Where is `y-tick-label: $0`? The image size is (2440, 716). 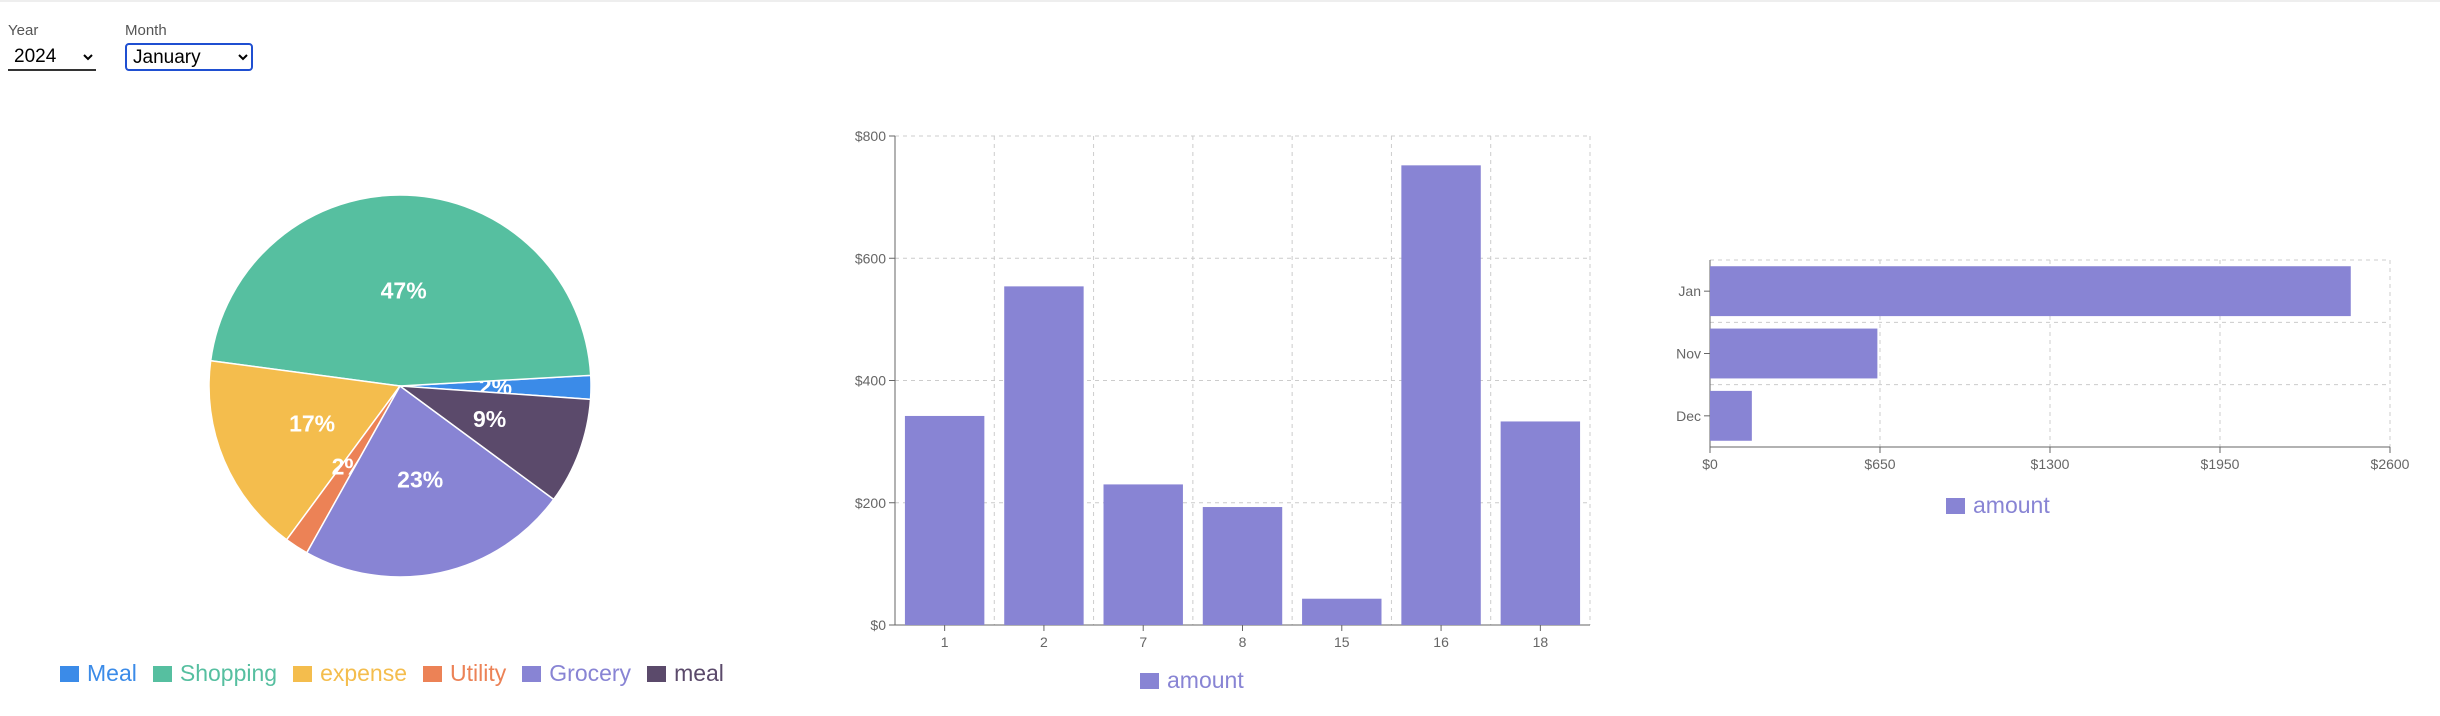
y-tick-label: $0 is located at coordinates (878, 625).